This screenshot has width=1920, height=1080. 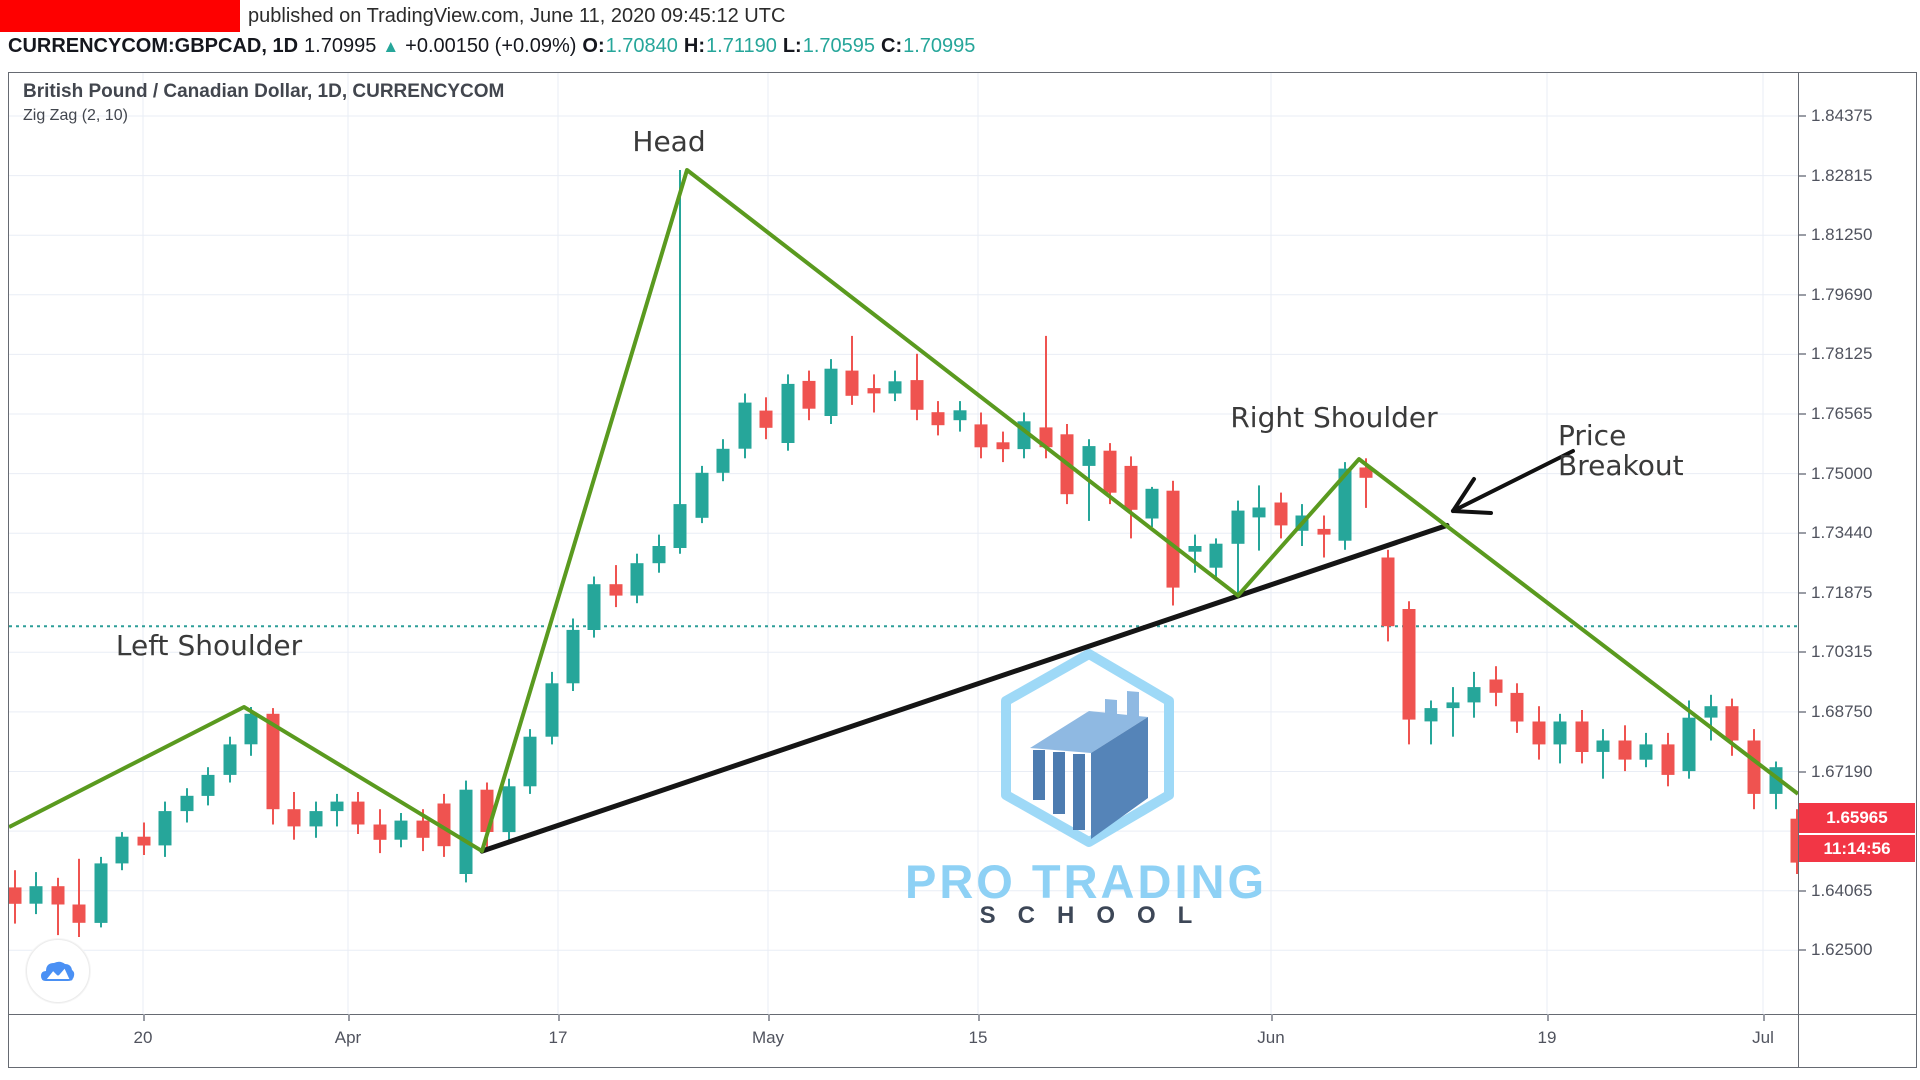 What do you see at coordinates (1842, 234) in the screenshot?
I see `price-axis-label: 1.81250` at bounding box center [1842, 234].